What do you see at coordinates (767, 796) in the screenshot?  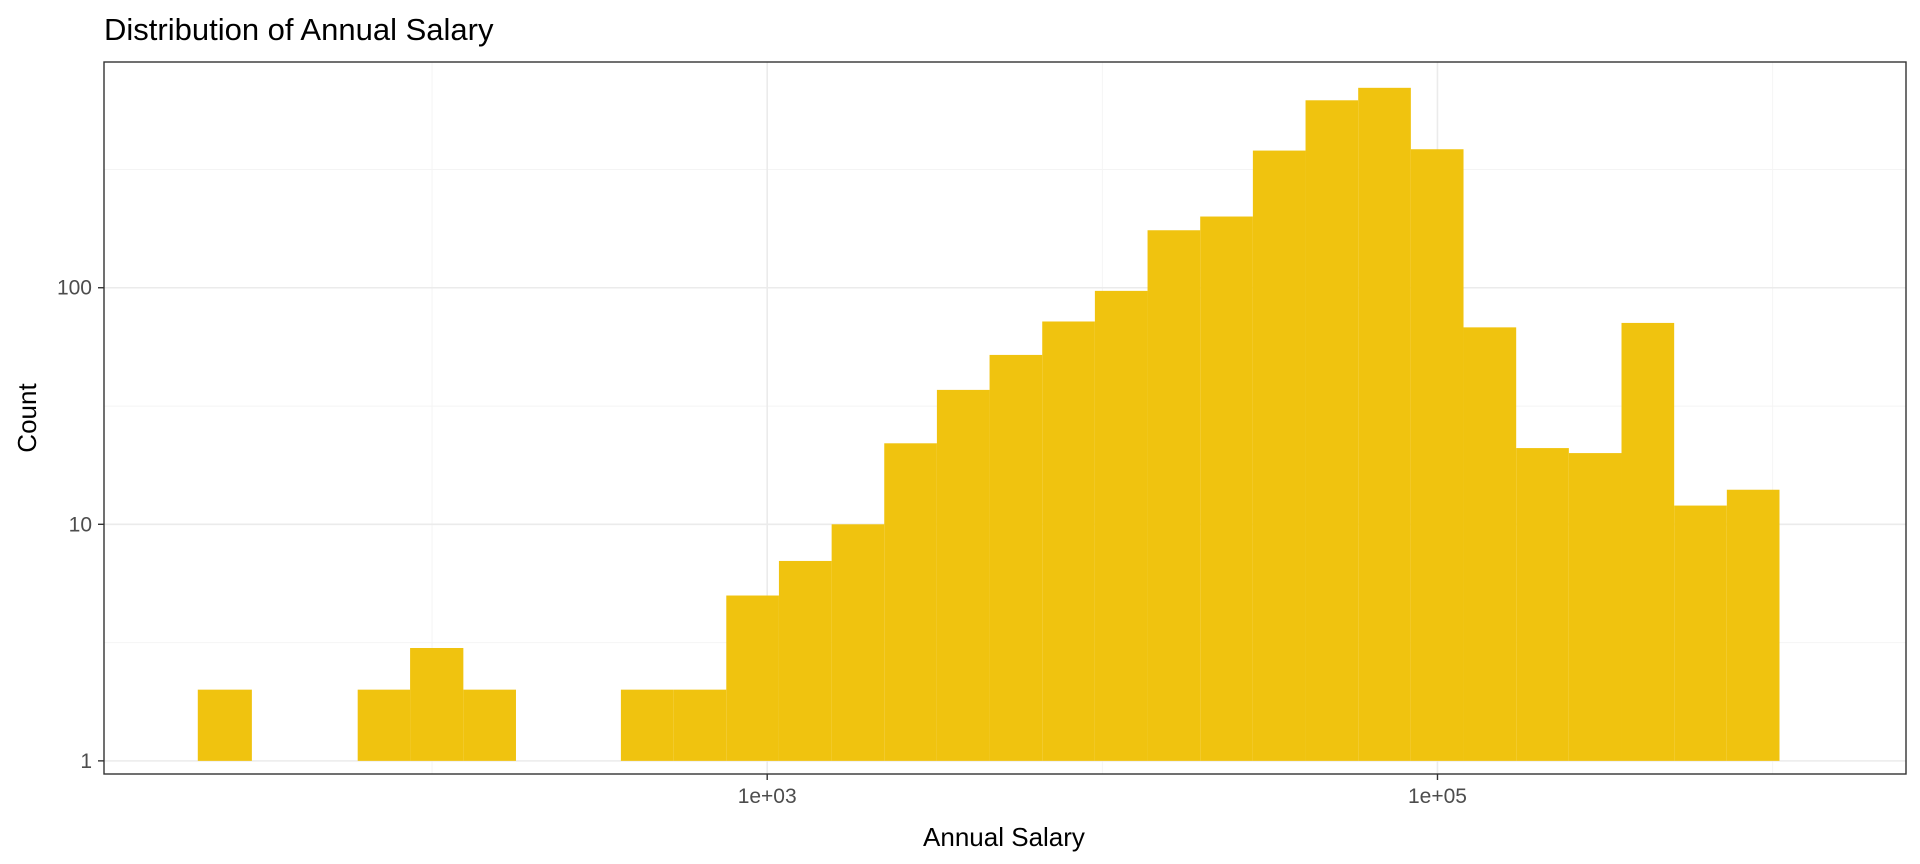 I see `x-tick-label: 1e+03` at bounding box center [767, 796].